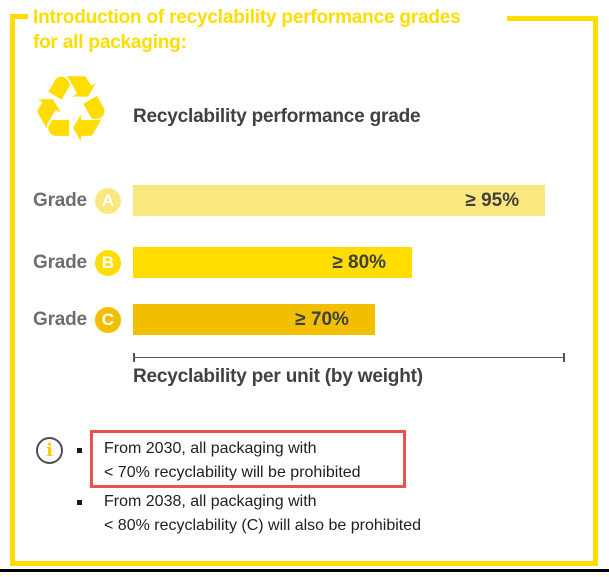  I want to click on grade-b-bar: ≥ 80%, so click(273, 262).